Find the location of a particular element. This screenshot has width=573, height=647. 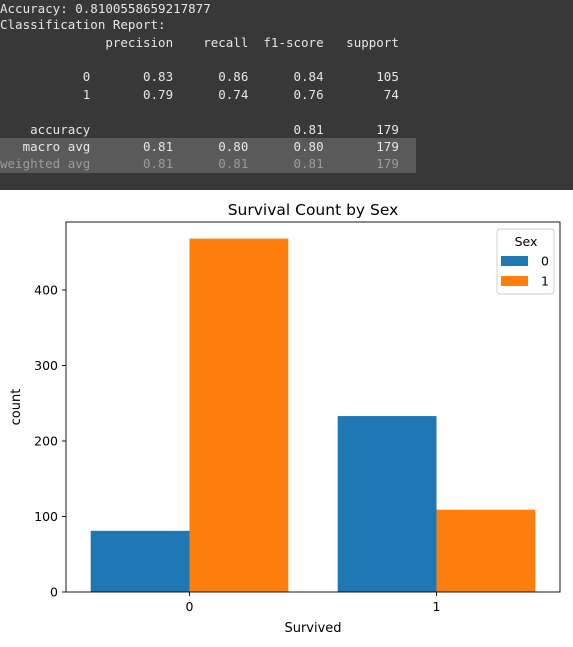

legend-title: Sex is located at coordinates (526, 241).